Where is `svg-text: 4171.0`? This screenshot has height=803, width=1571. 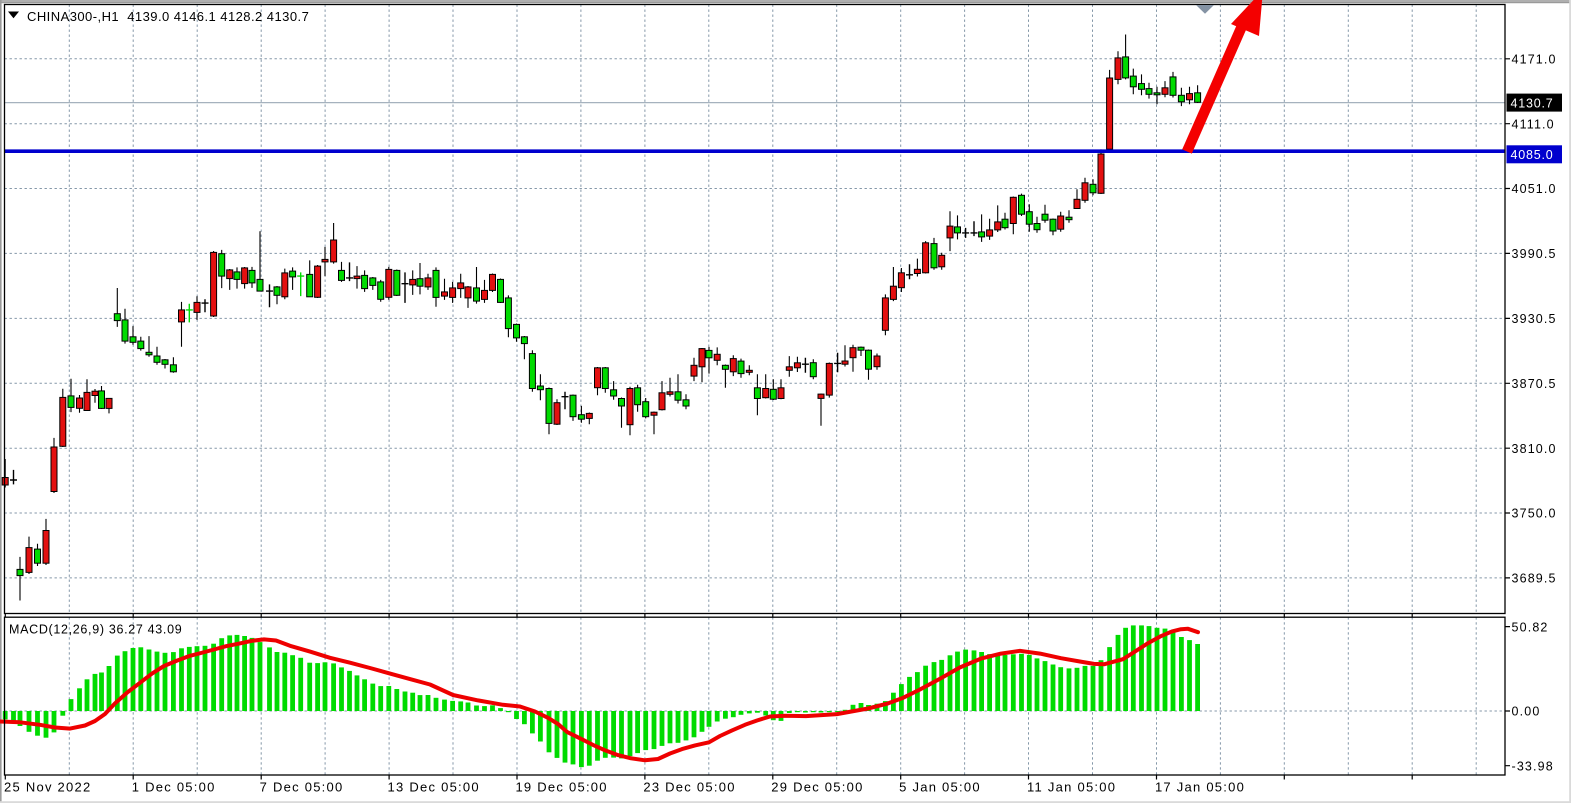
svg-text: 4171.0 is located at coordinates (1534, 60).